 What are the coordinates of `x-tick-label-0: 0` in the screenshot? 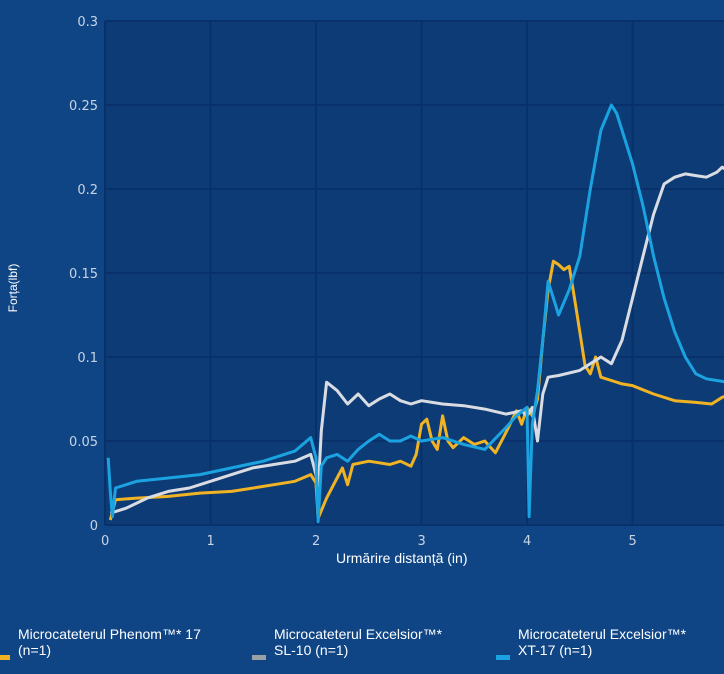 It's located at (105, 541).